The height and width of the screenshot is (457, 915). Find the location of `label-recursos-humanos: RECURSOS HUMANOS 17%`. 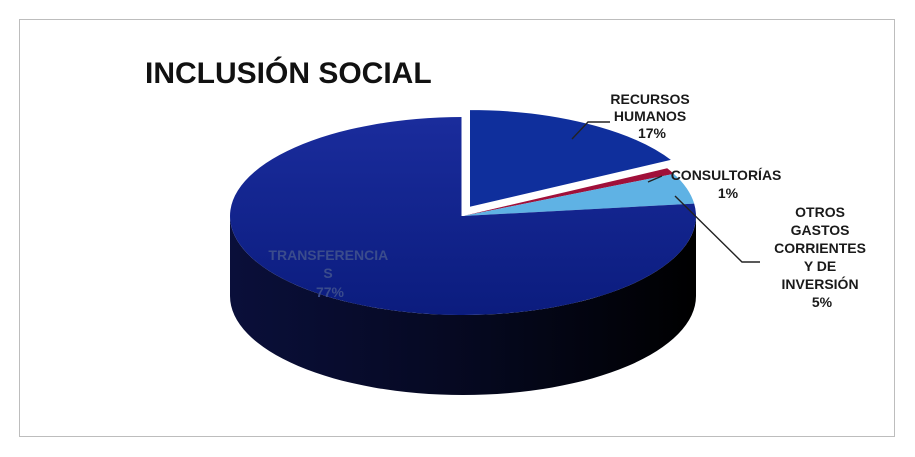

label-recursos-humanos: RECURSOS HUMANOS 17% is located at coordinates (651, 116).